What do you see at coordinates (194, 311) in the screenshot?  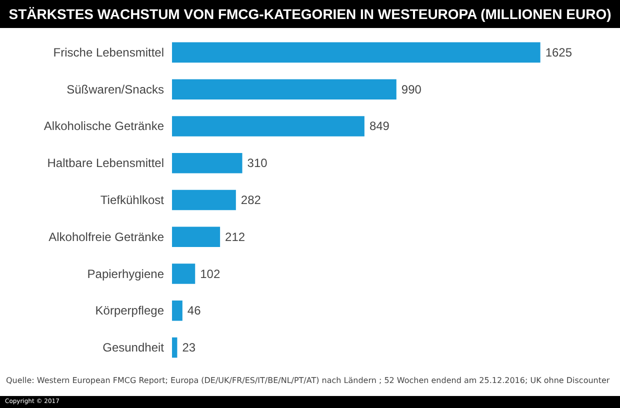 I see `data-label: 46` at bounding box center [194, 311].